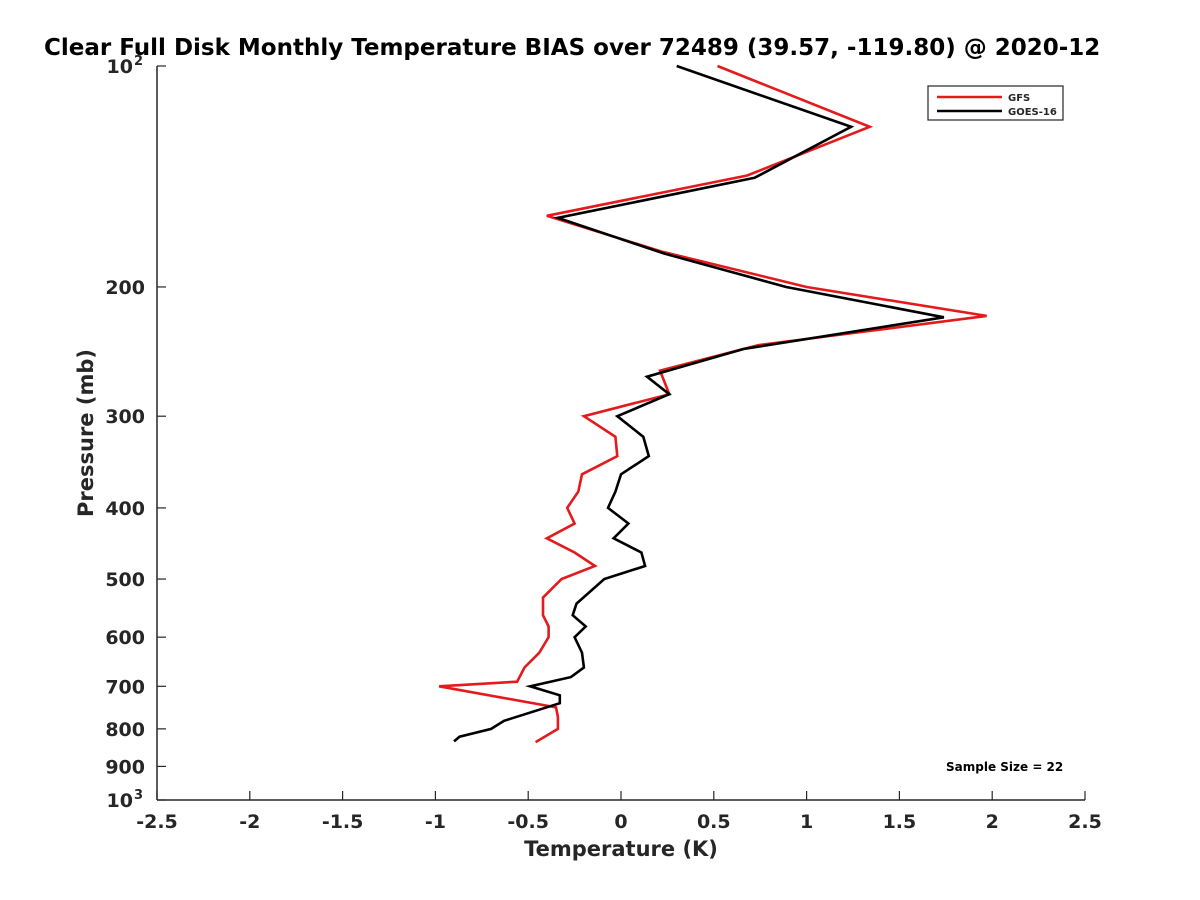 The width and height of the screenshot is (1200, 900). What do you see at coordinates (1004, 767) in the screenshot?
I see `sample-size-annotation: Sample Size = 22` at bounding box center [1004, 767].